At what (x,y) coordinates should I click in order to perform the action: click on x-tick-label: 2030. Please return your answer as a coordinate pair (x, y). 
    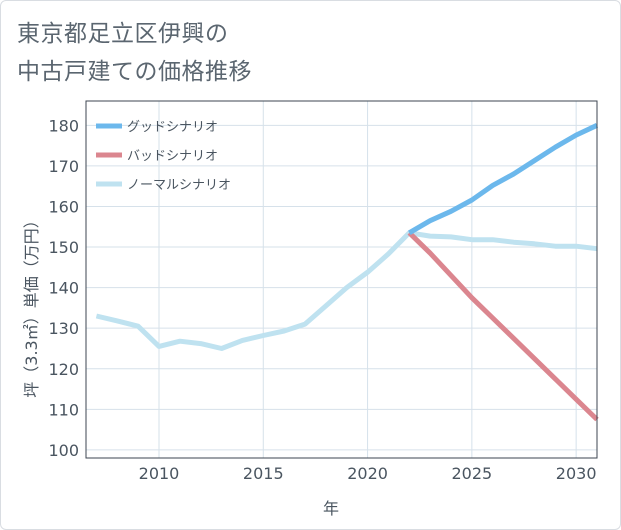
    Looking at the image, I should click on (576, 473).